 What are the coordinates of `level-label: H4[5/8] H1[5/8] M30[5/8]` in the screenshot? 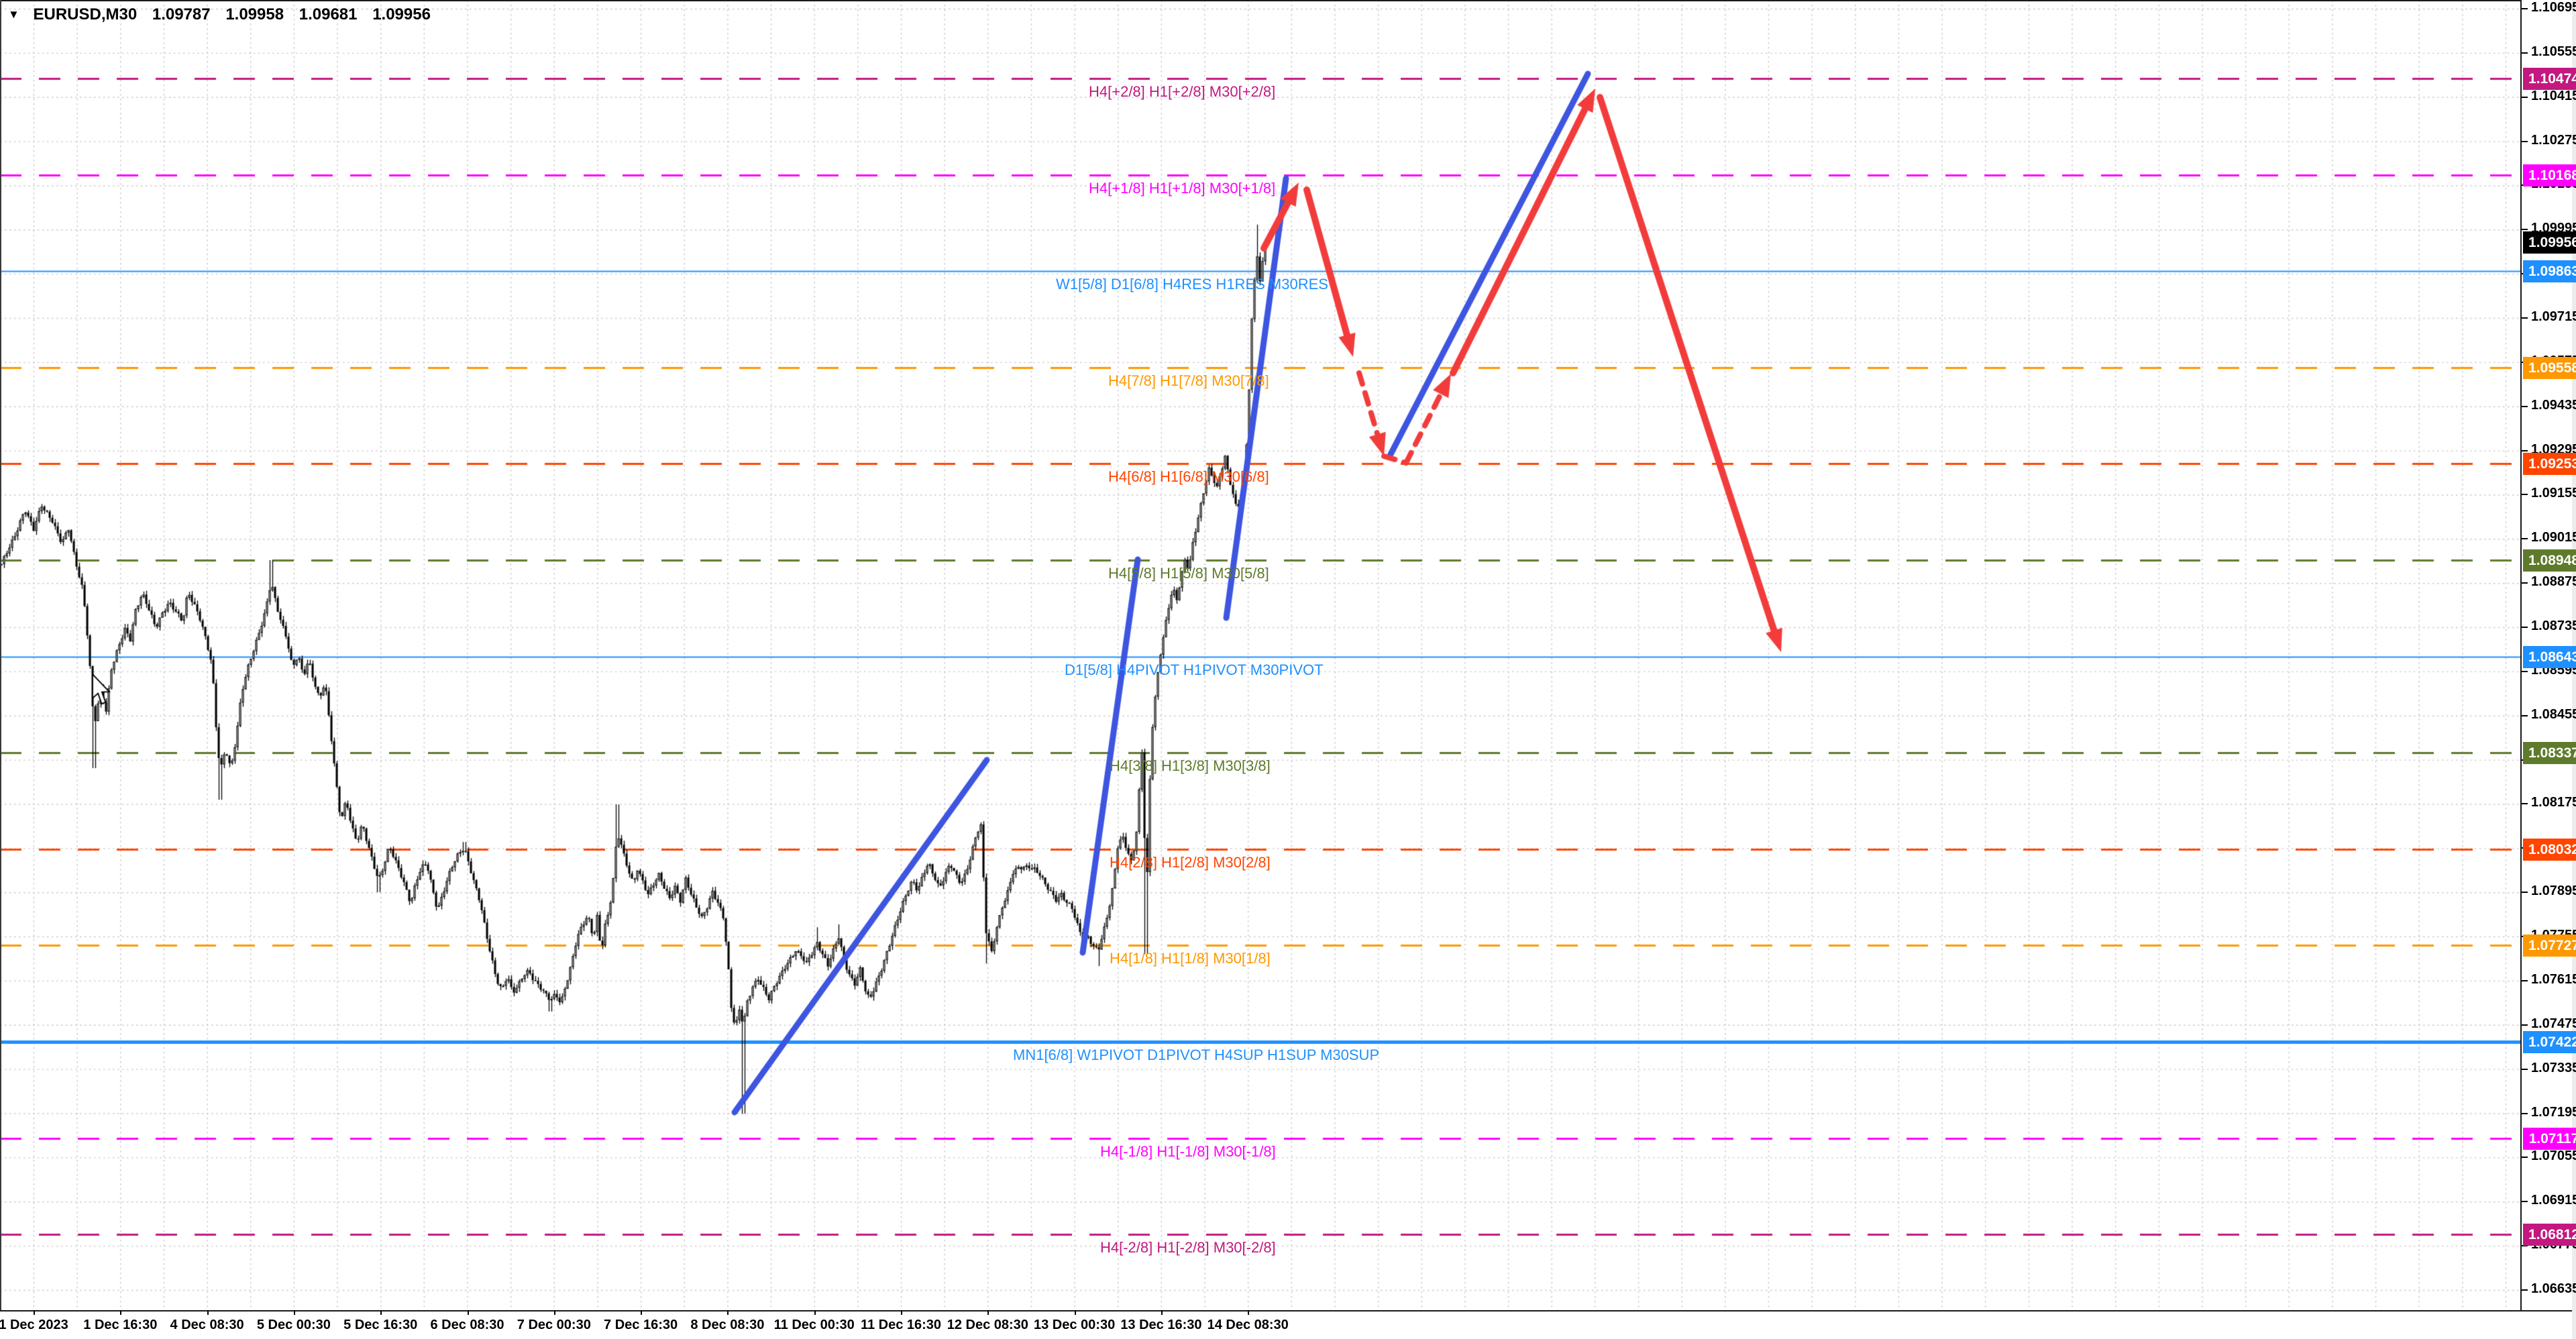 It's located at (1188, 573).